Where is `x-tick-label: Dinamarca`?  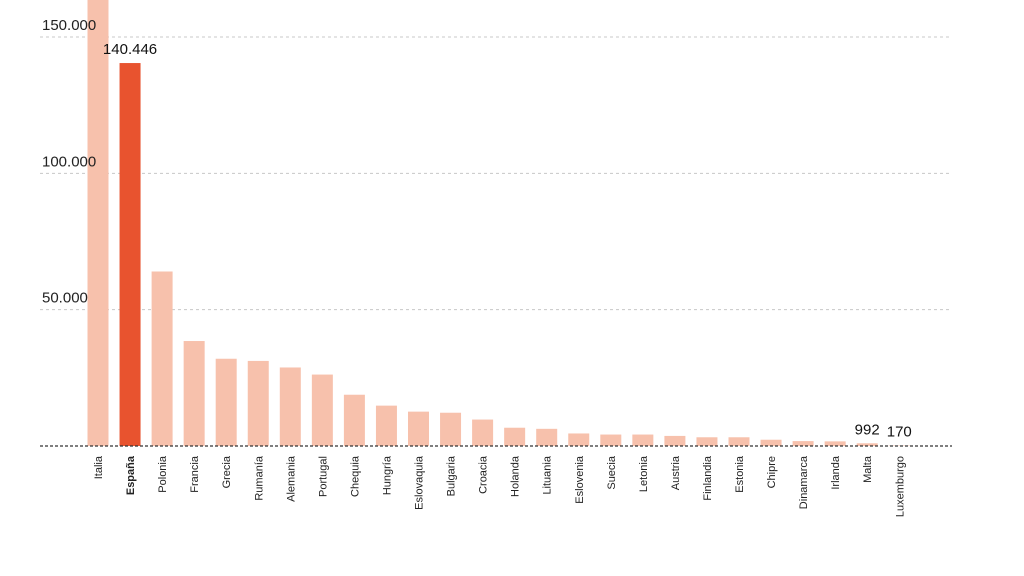
x-tick-label: Dinamarca is located at coordinates (804, 482).